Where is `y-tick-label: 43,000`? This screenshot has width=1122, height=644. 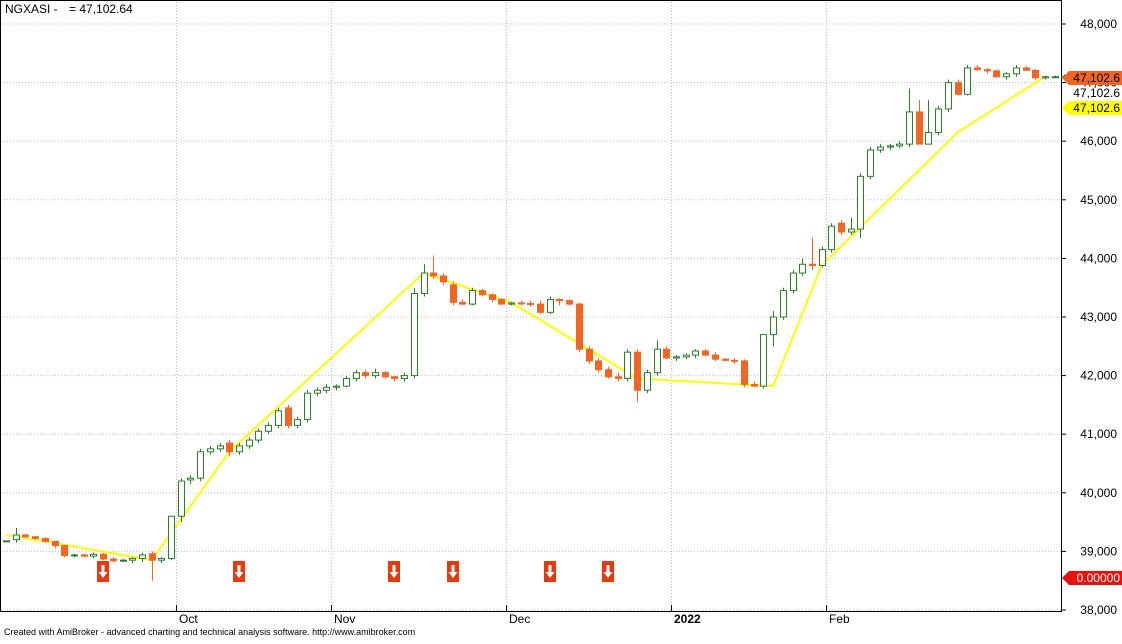 y-tick-label: 43,000 is located at coordinates (1098, 317).